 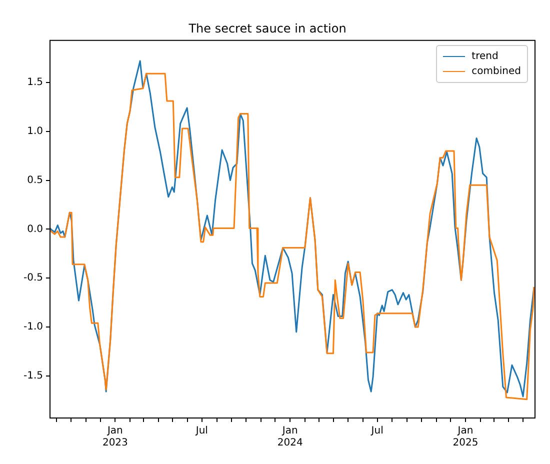 I want to click on y-tick-label: 0.5, so click(x=35, y=180).